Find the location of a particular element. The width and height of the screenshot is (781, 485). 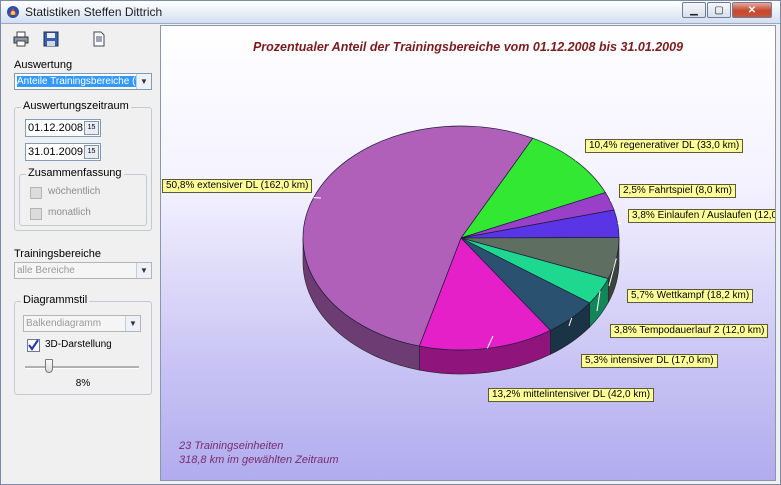

document-icon is located at coordinates (99, 39).